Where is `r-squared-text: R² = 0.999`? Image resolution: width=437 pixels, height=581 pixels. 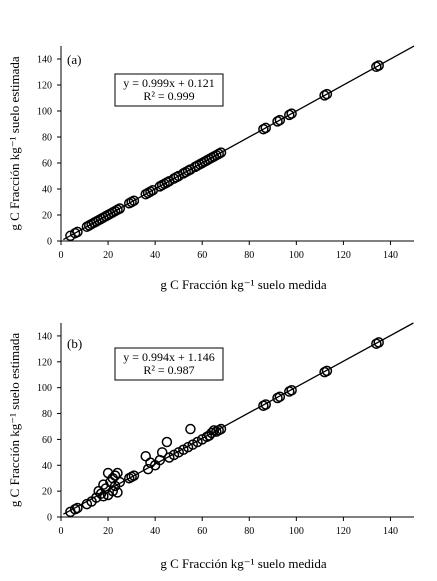
r-squared-text: R² = 0.999 is located at coordinates (168, 96).